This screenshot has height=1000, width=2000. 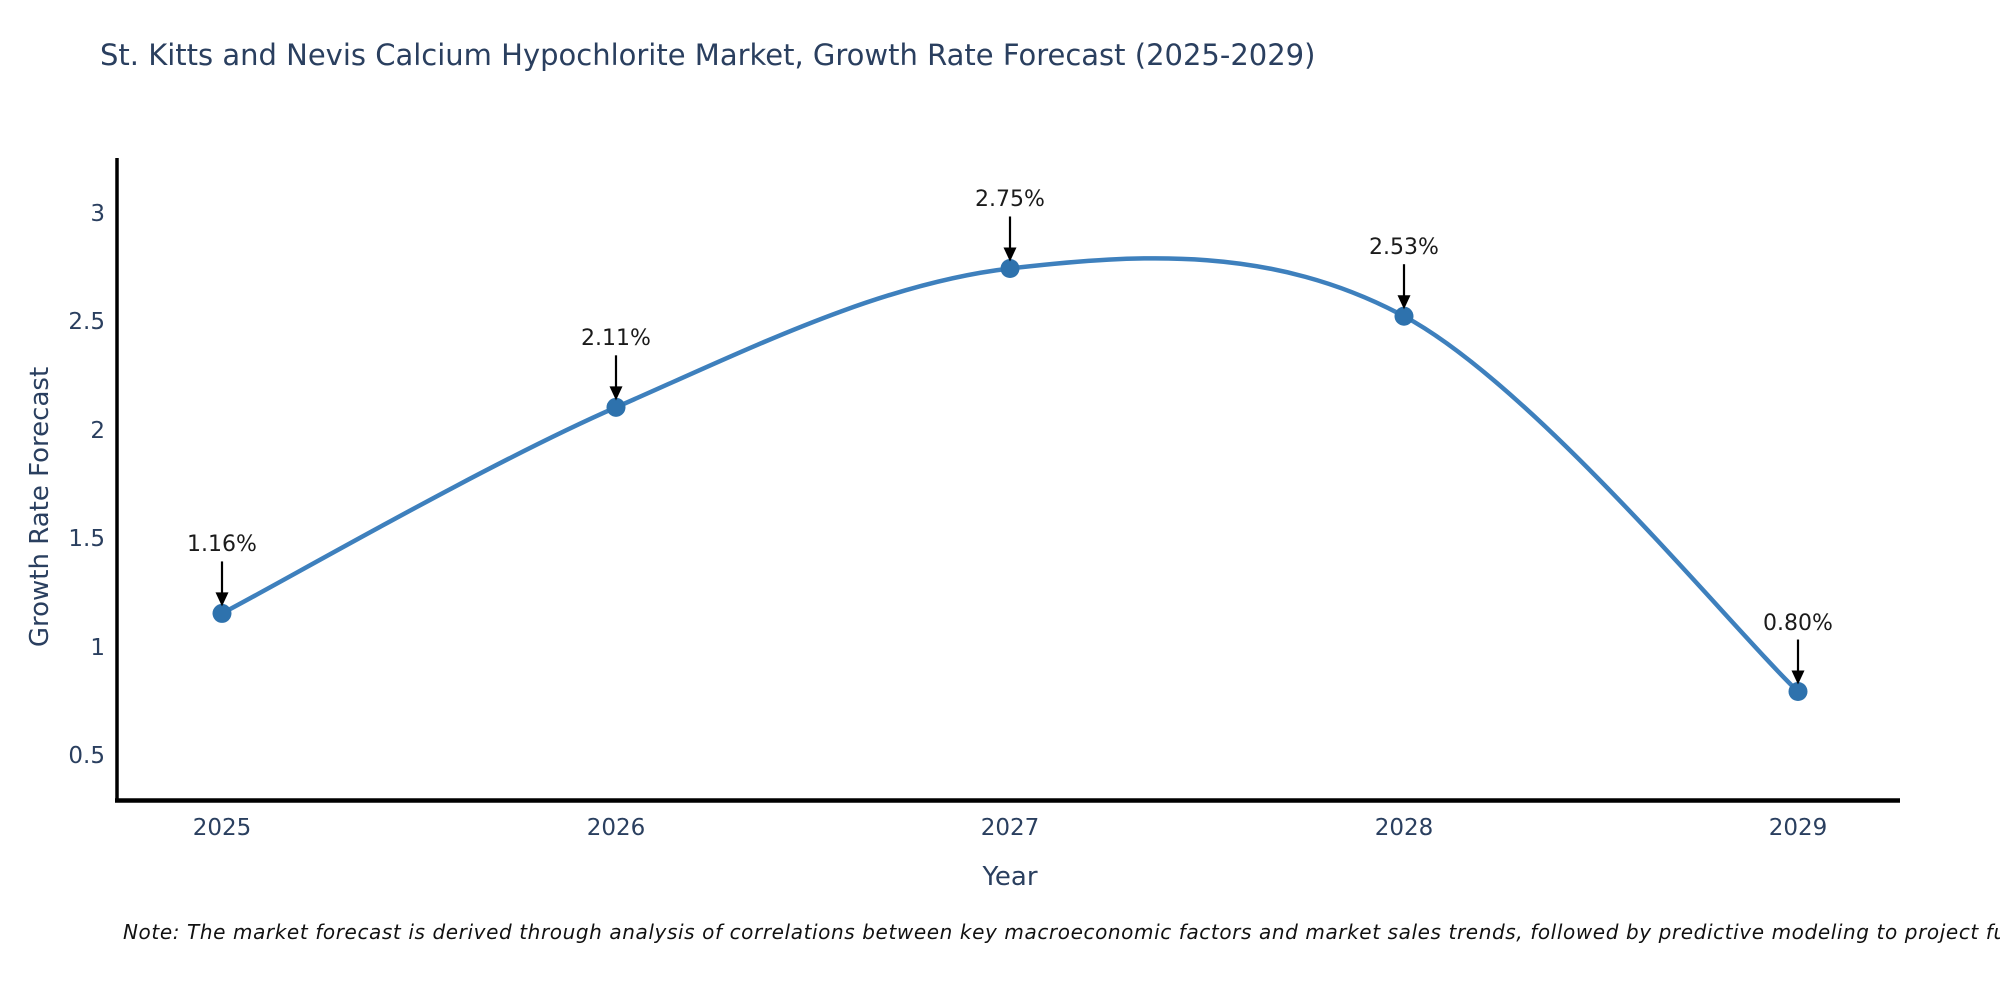 I want to click on annotation-arrowhead-icon-2027, so click(x=1010, y=254).